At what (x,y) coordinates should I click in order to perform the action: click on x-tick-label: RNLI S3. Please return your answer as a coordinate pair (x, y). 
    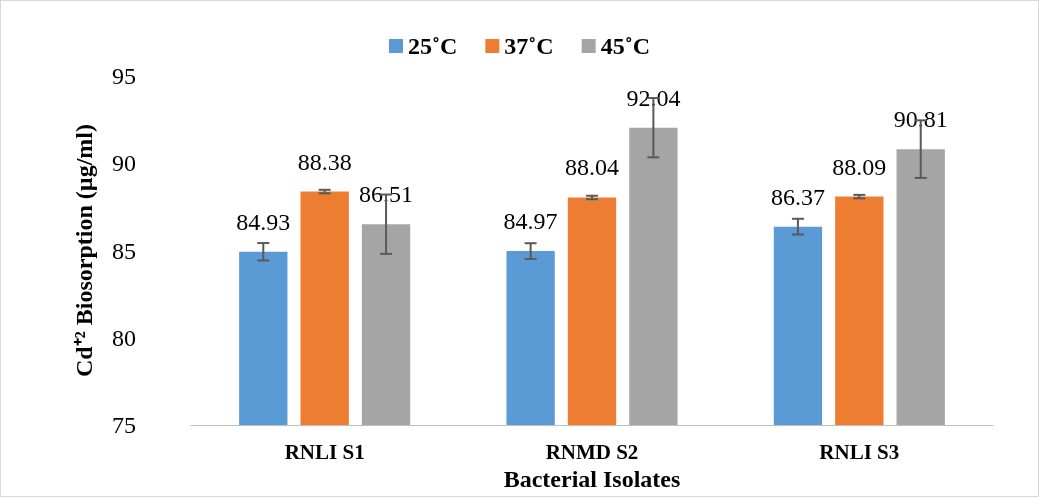
    Looking at the image, I should click on (859, 451).